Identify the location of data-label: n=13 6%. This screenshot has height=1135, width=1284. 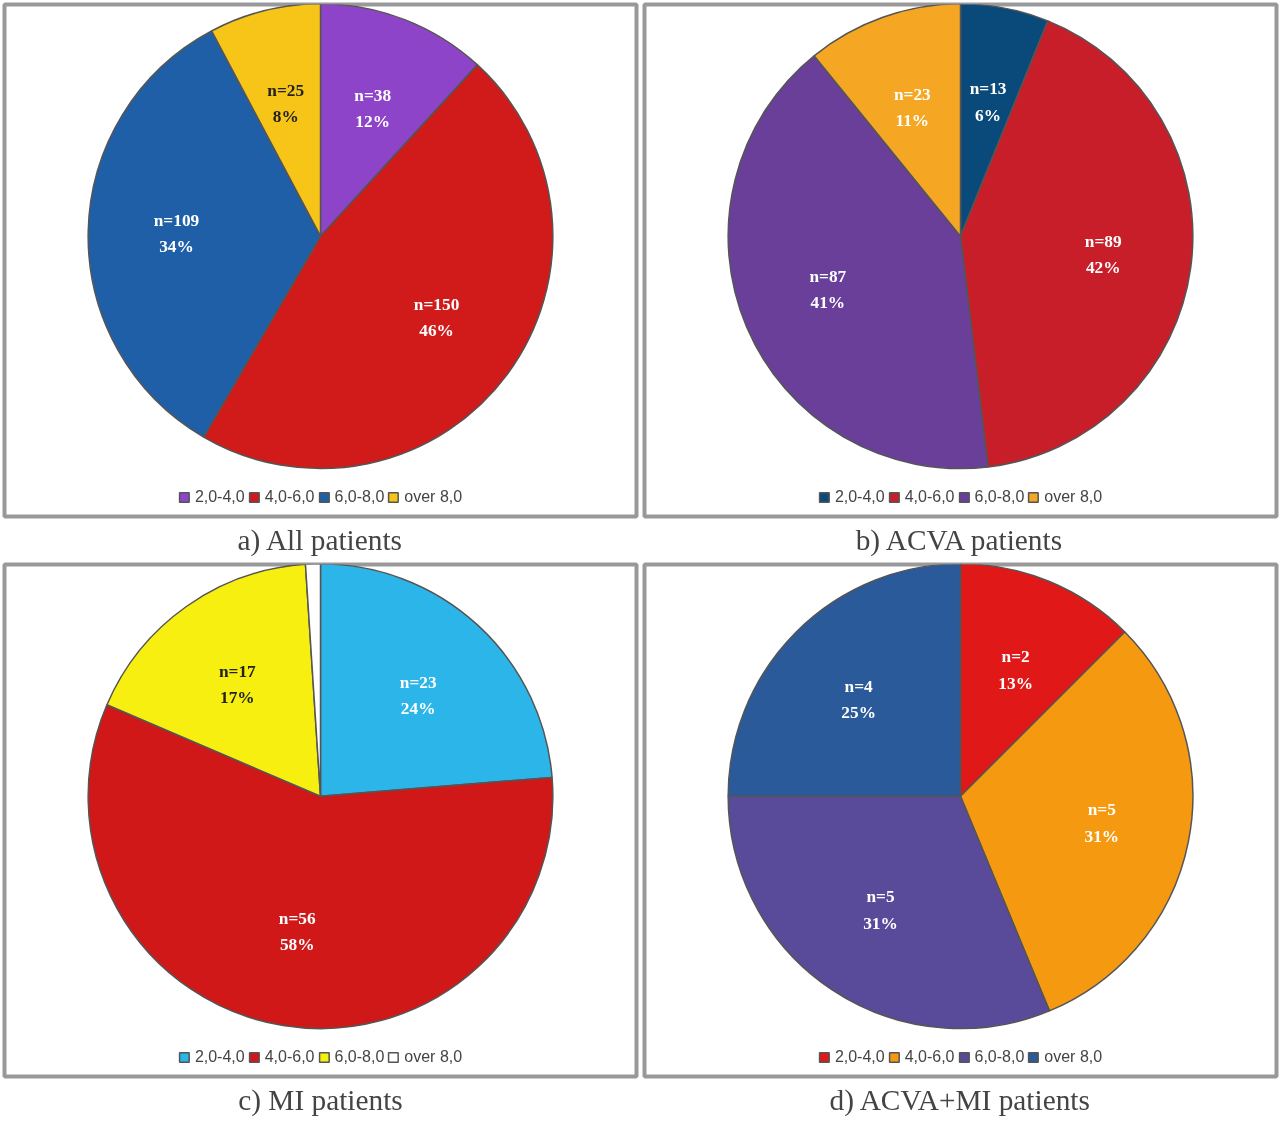
(988, 102).